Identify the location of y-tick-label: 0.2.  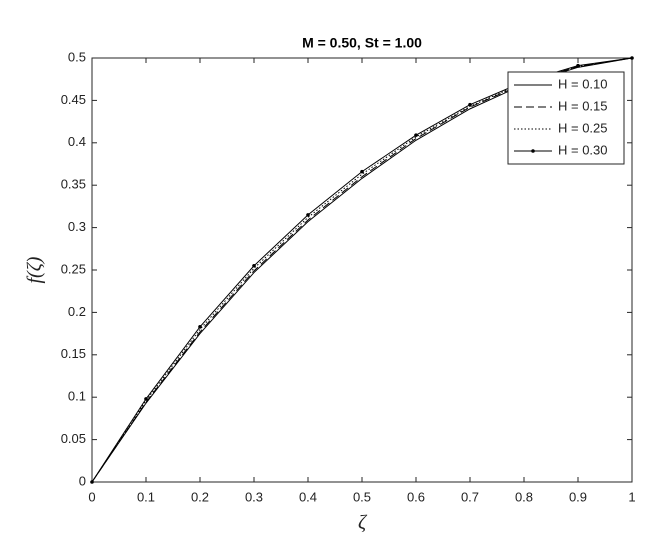
(77, 311).